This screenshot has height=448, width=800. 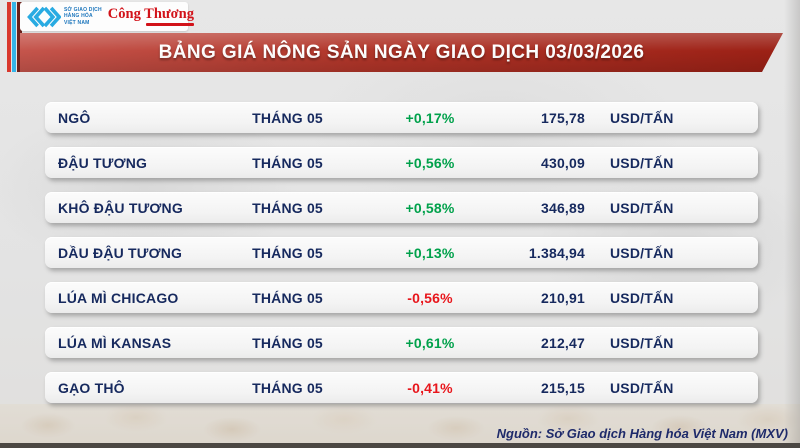 I want to click on commodity-name: DẦU ĐẬU TƯƠNG, so click(x=120, y=252).